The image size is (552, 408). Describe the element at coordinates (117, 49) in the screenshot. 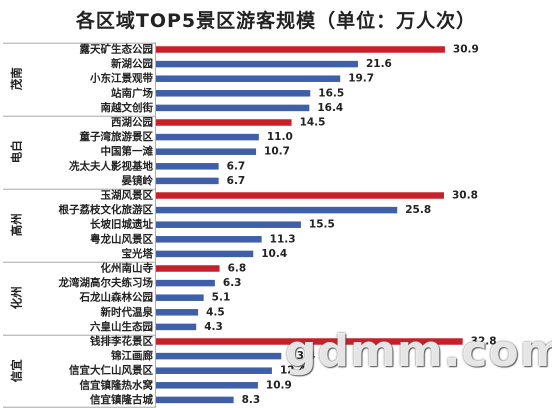

I see `category-label: 露天矿生态公园` at that location.